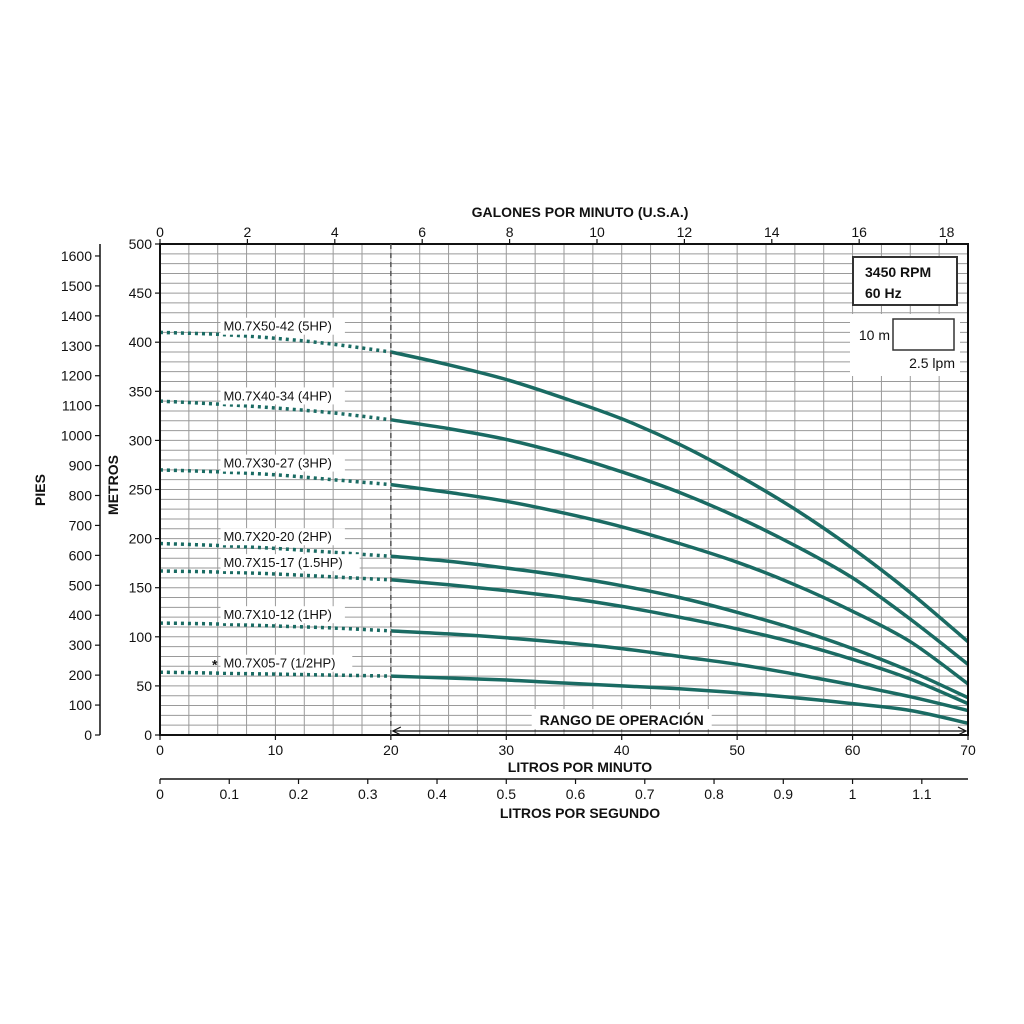 This screenshot has height=1024, width=1024. Describe the element at coordinates (685, 232) in the screenshot. I see `gpm-tick-label: 12` at that location.